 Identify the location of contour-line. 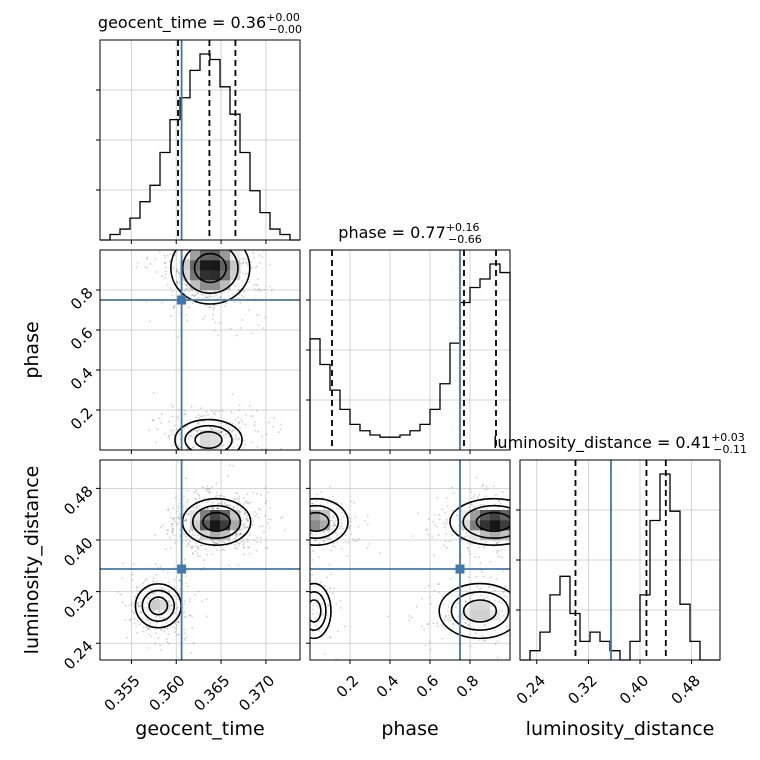
(158, 606).